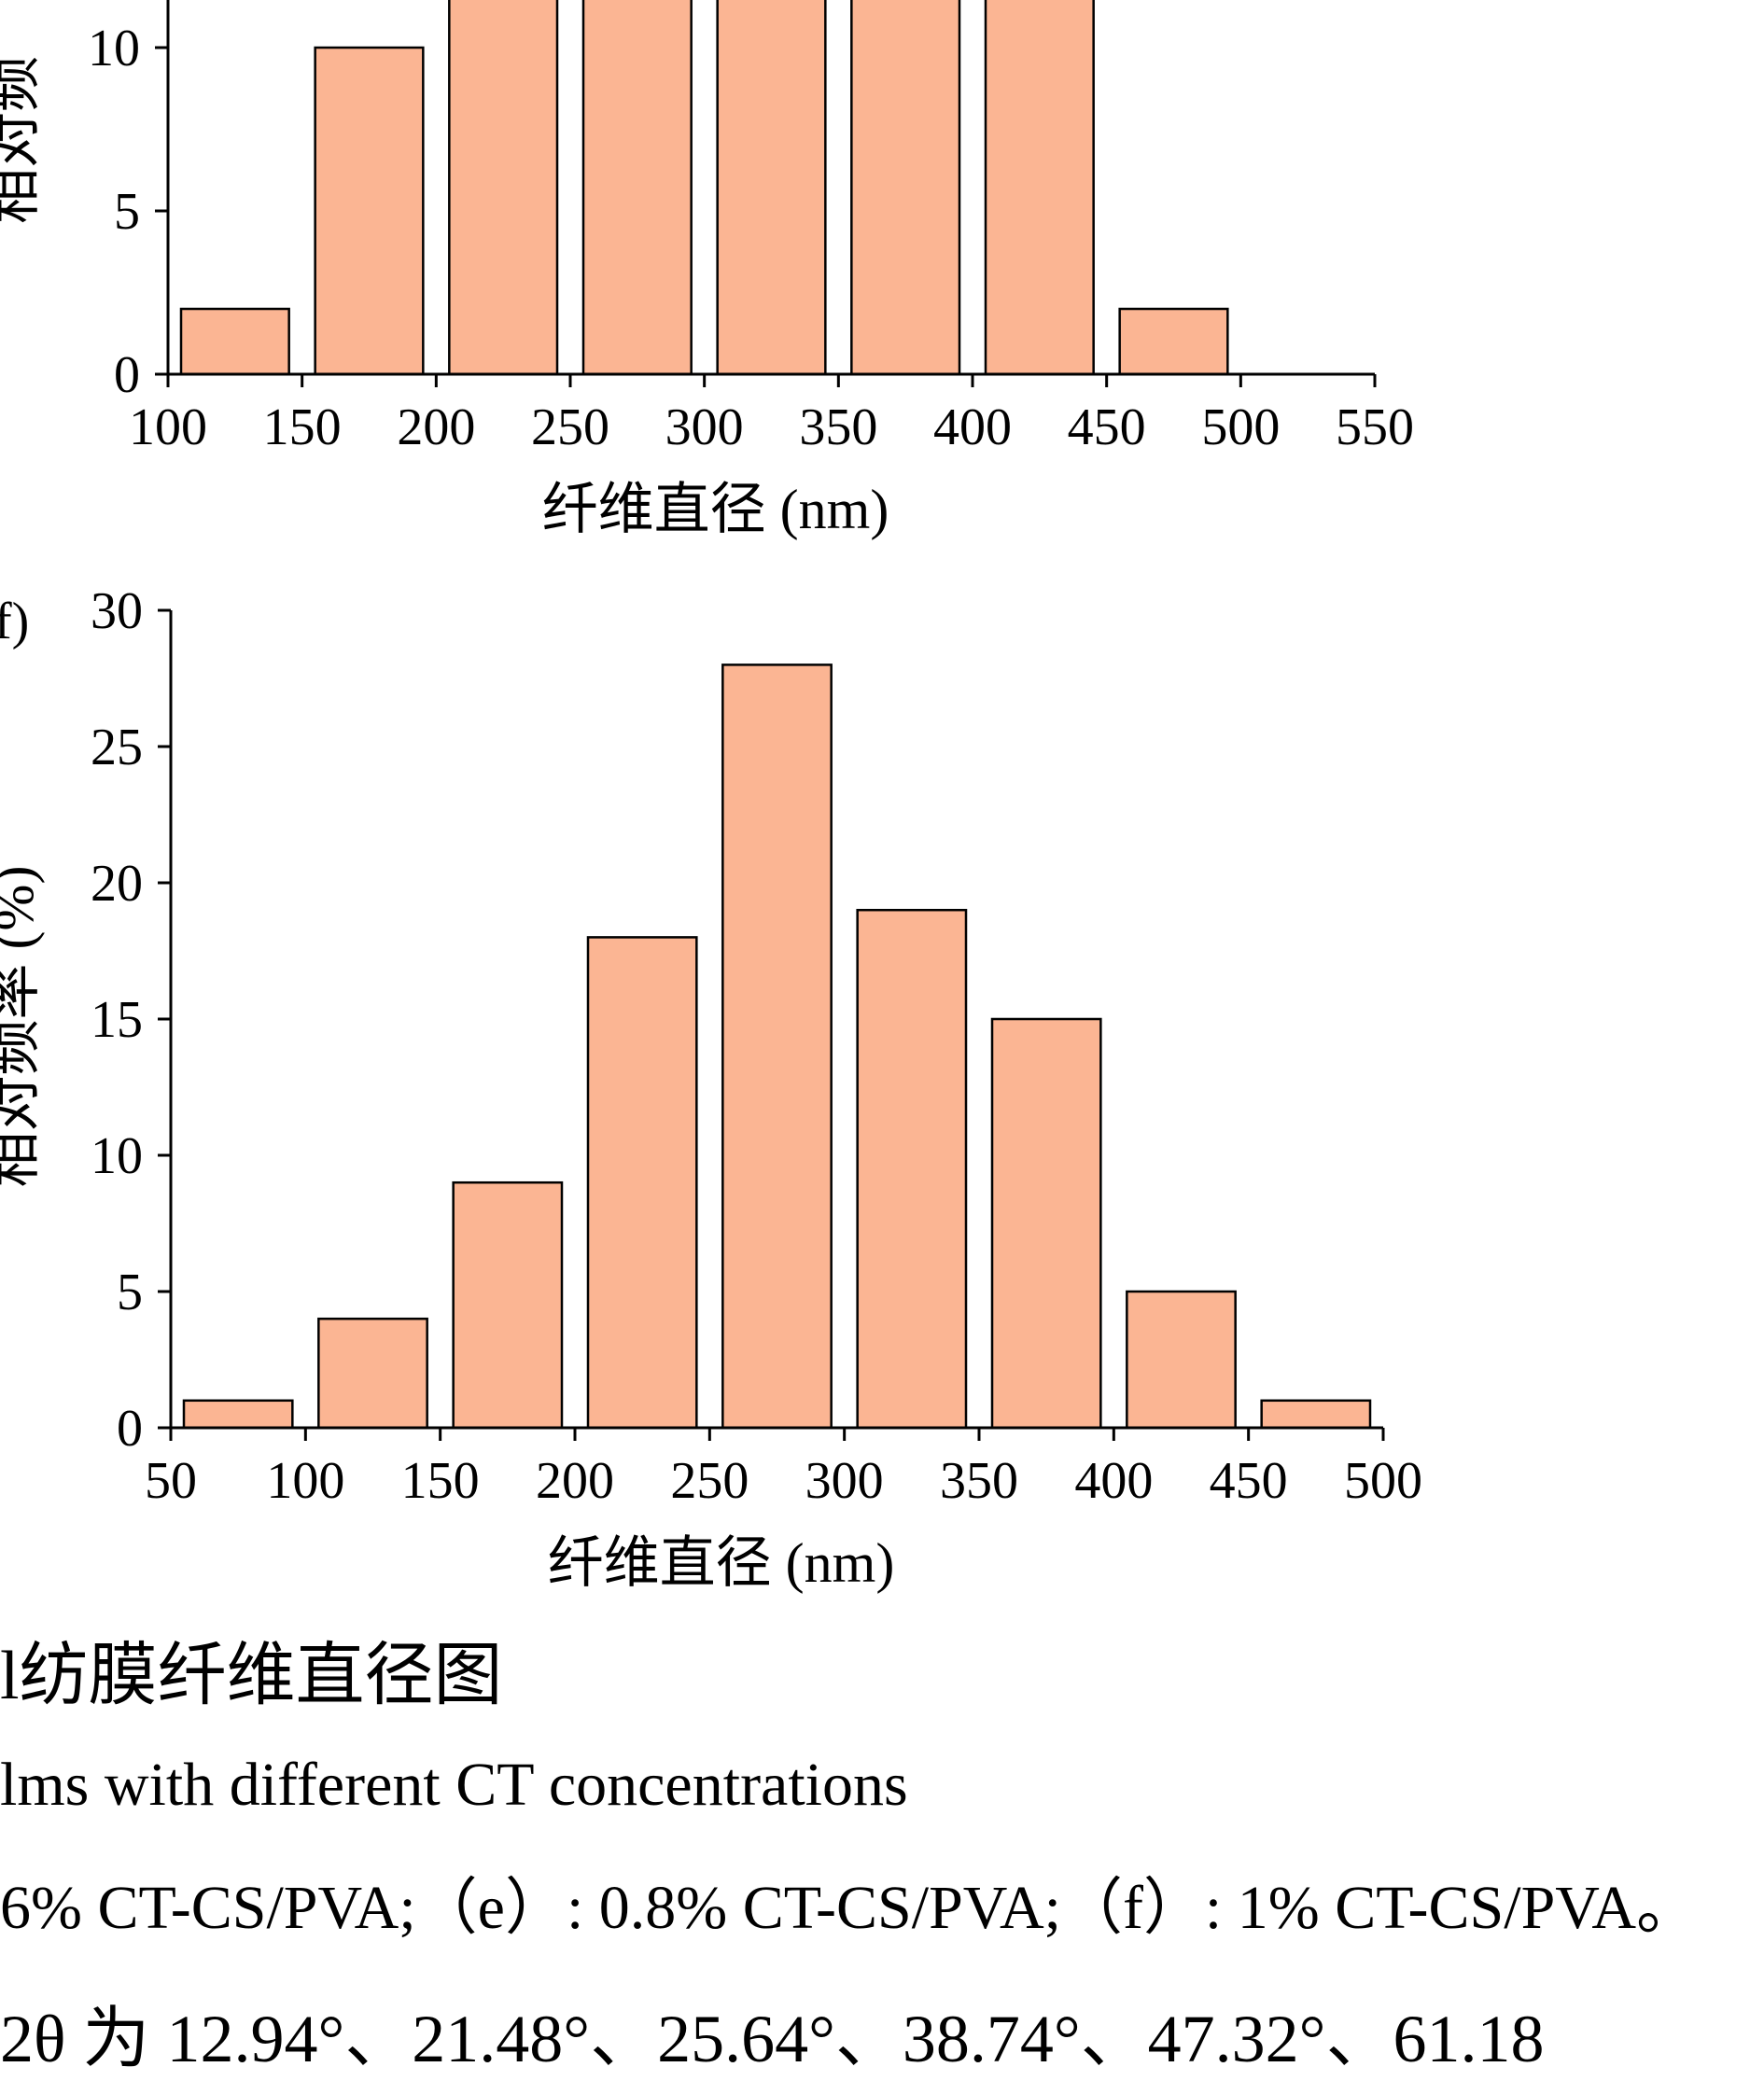 The height and width of the screenshot is (2081, 1764). What do you see at coordinates (117, 611) in the screenshot?
I see `y-tick-label: 30` at bounding box center [117, 611].